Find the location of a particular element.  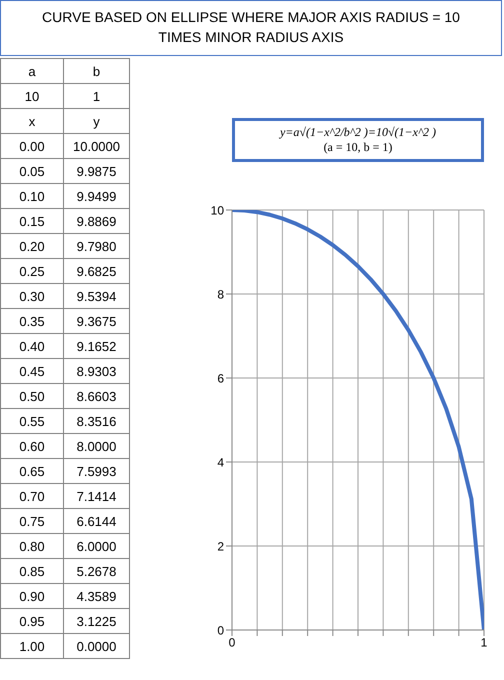

y-tick-label: 8 is located at coordinates (220, 294).